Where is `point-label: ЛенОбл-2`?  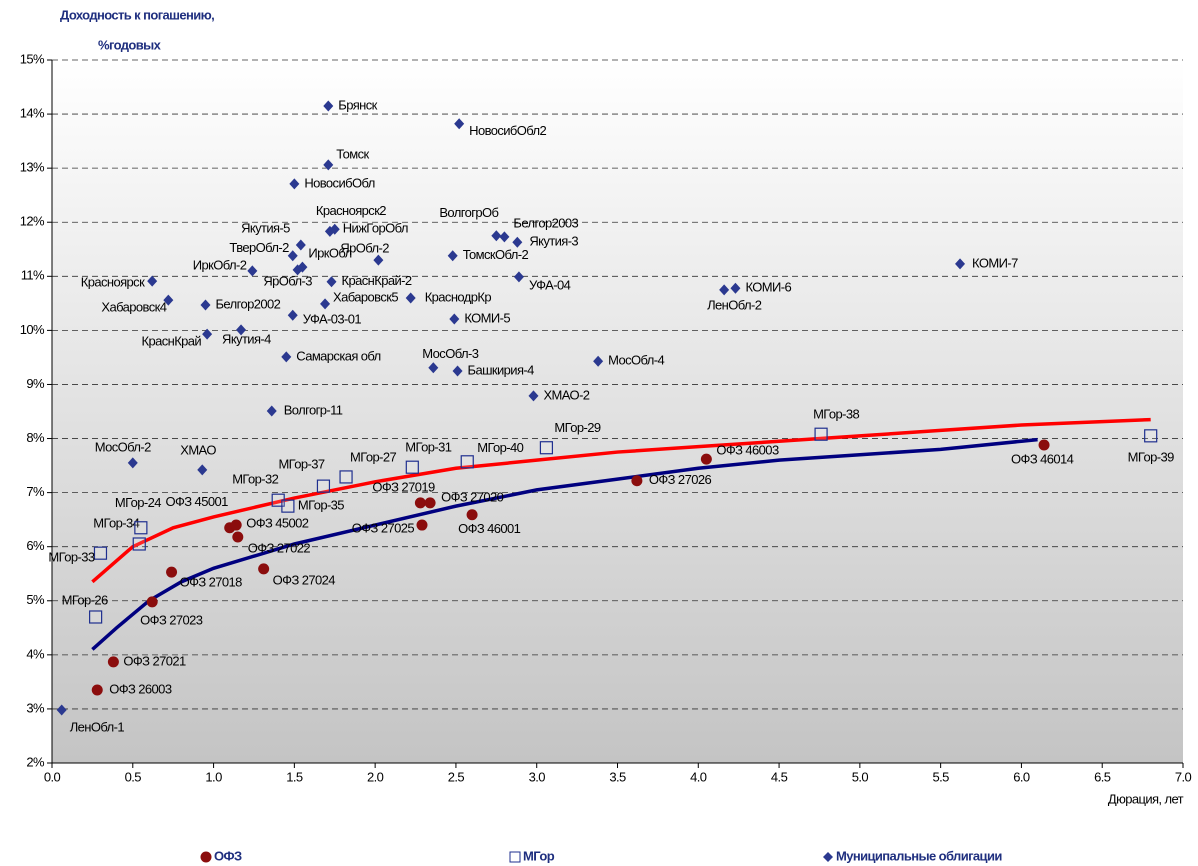 point-label: ЛенОбл-2 is located at coordinates (734, 304).